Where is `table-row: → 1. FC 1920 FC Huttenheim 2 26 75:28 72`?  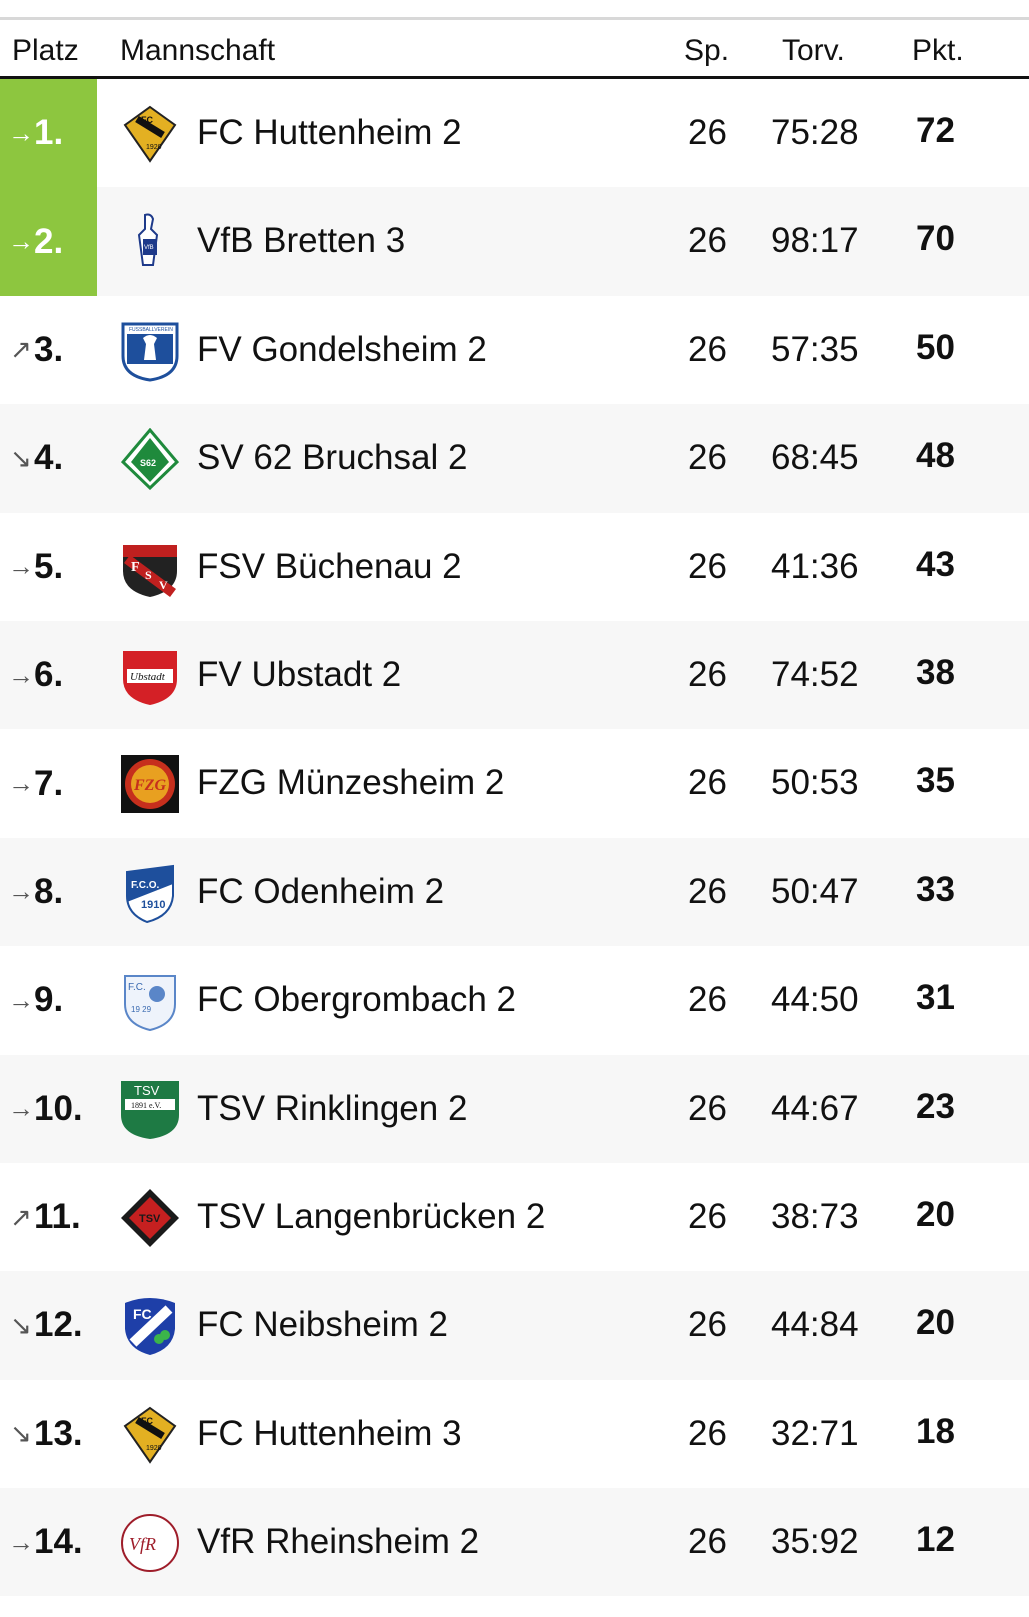
table-row: → 1. FC 1920 FC Huttenheim 2 26 75:28 72 is located at coordinates (514, 133).